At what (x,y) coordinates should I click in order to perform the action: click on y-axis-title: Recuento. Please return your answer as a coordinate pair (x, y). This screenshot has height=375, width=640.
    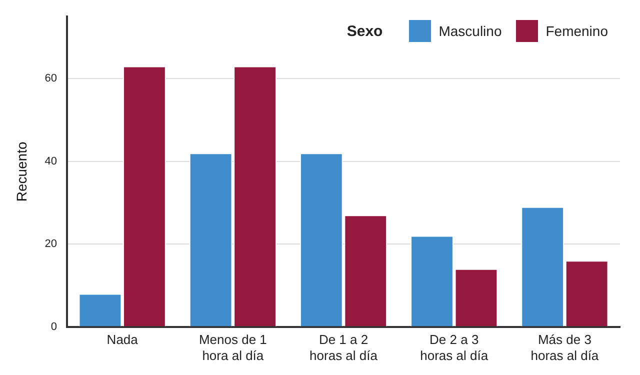
    Looking at the image, I should click on (21, 172).